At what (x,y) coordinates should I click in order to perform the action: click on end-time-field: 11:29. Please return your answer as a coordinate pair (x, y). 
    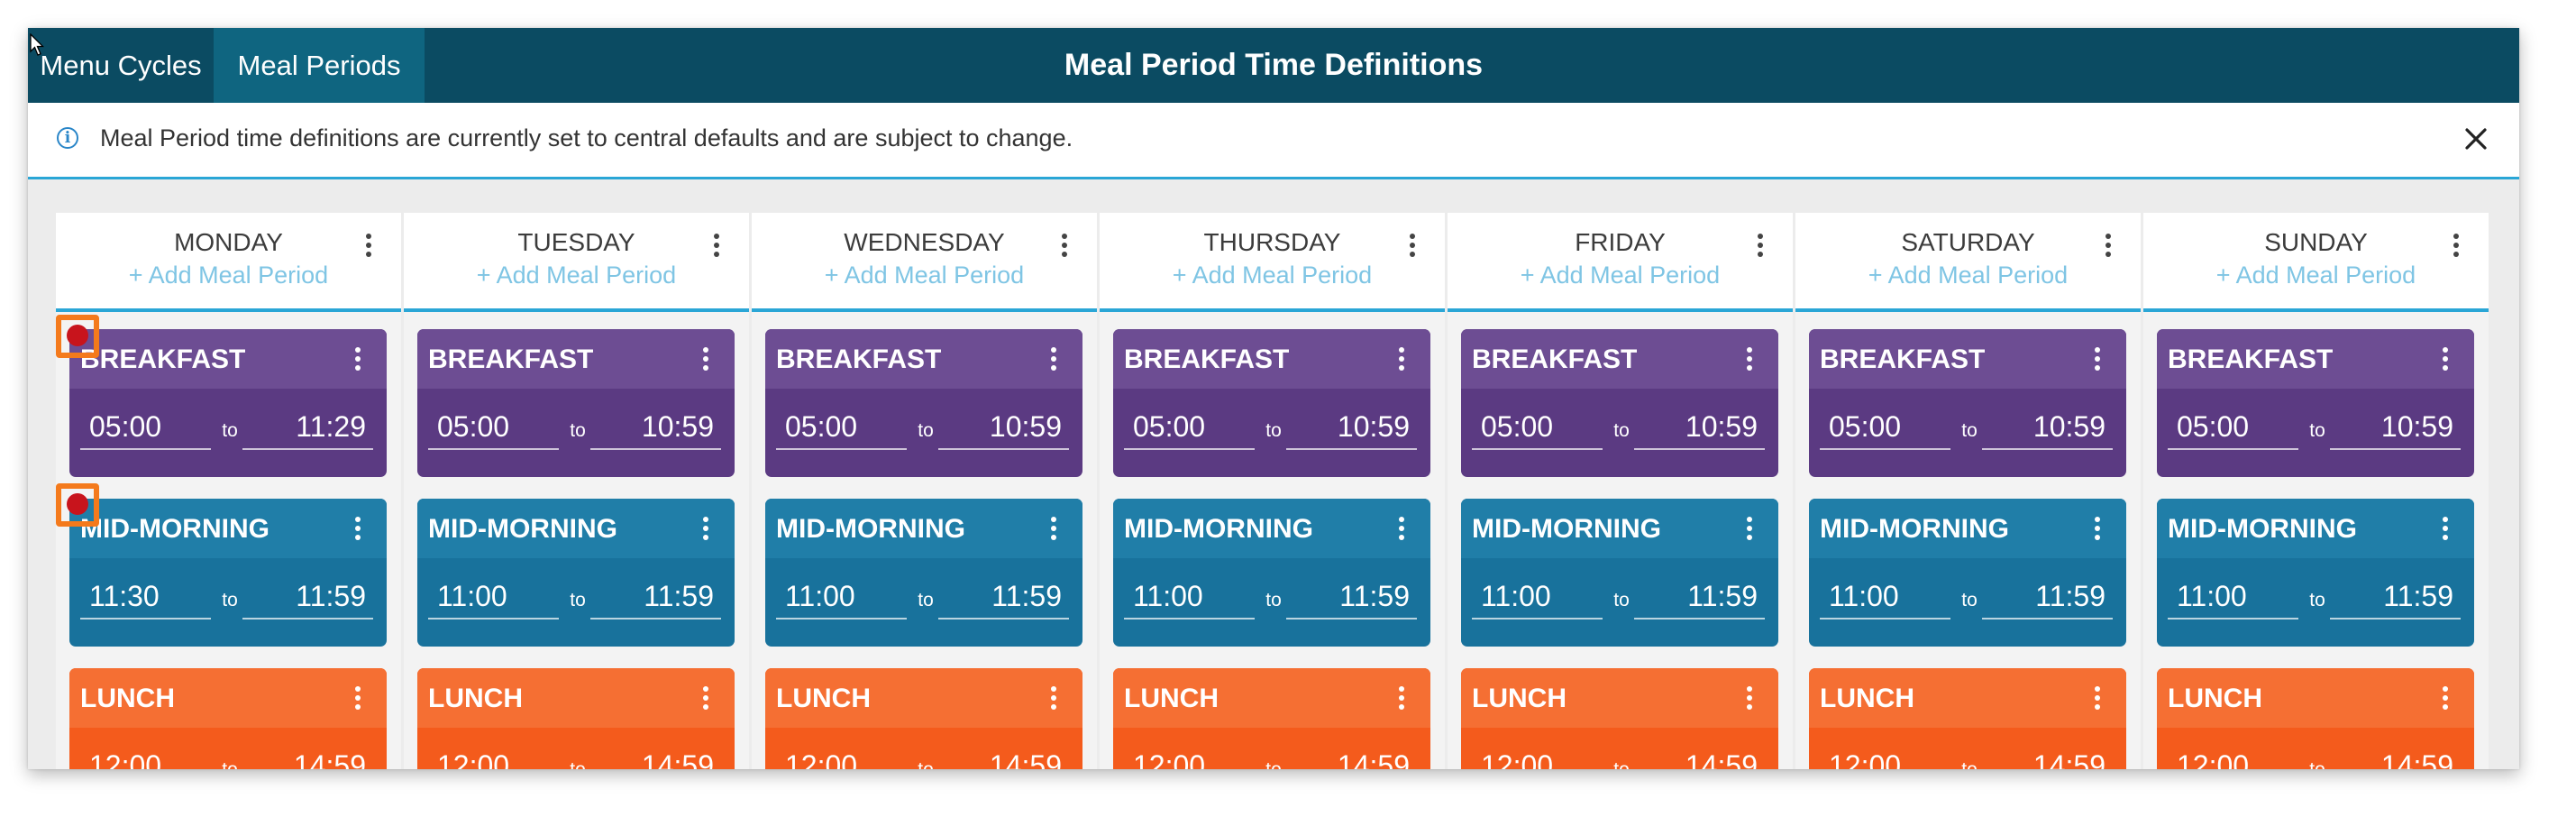
    Looking at the image, I should click on (307, 430).